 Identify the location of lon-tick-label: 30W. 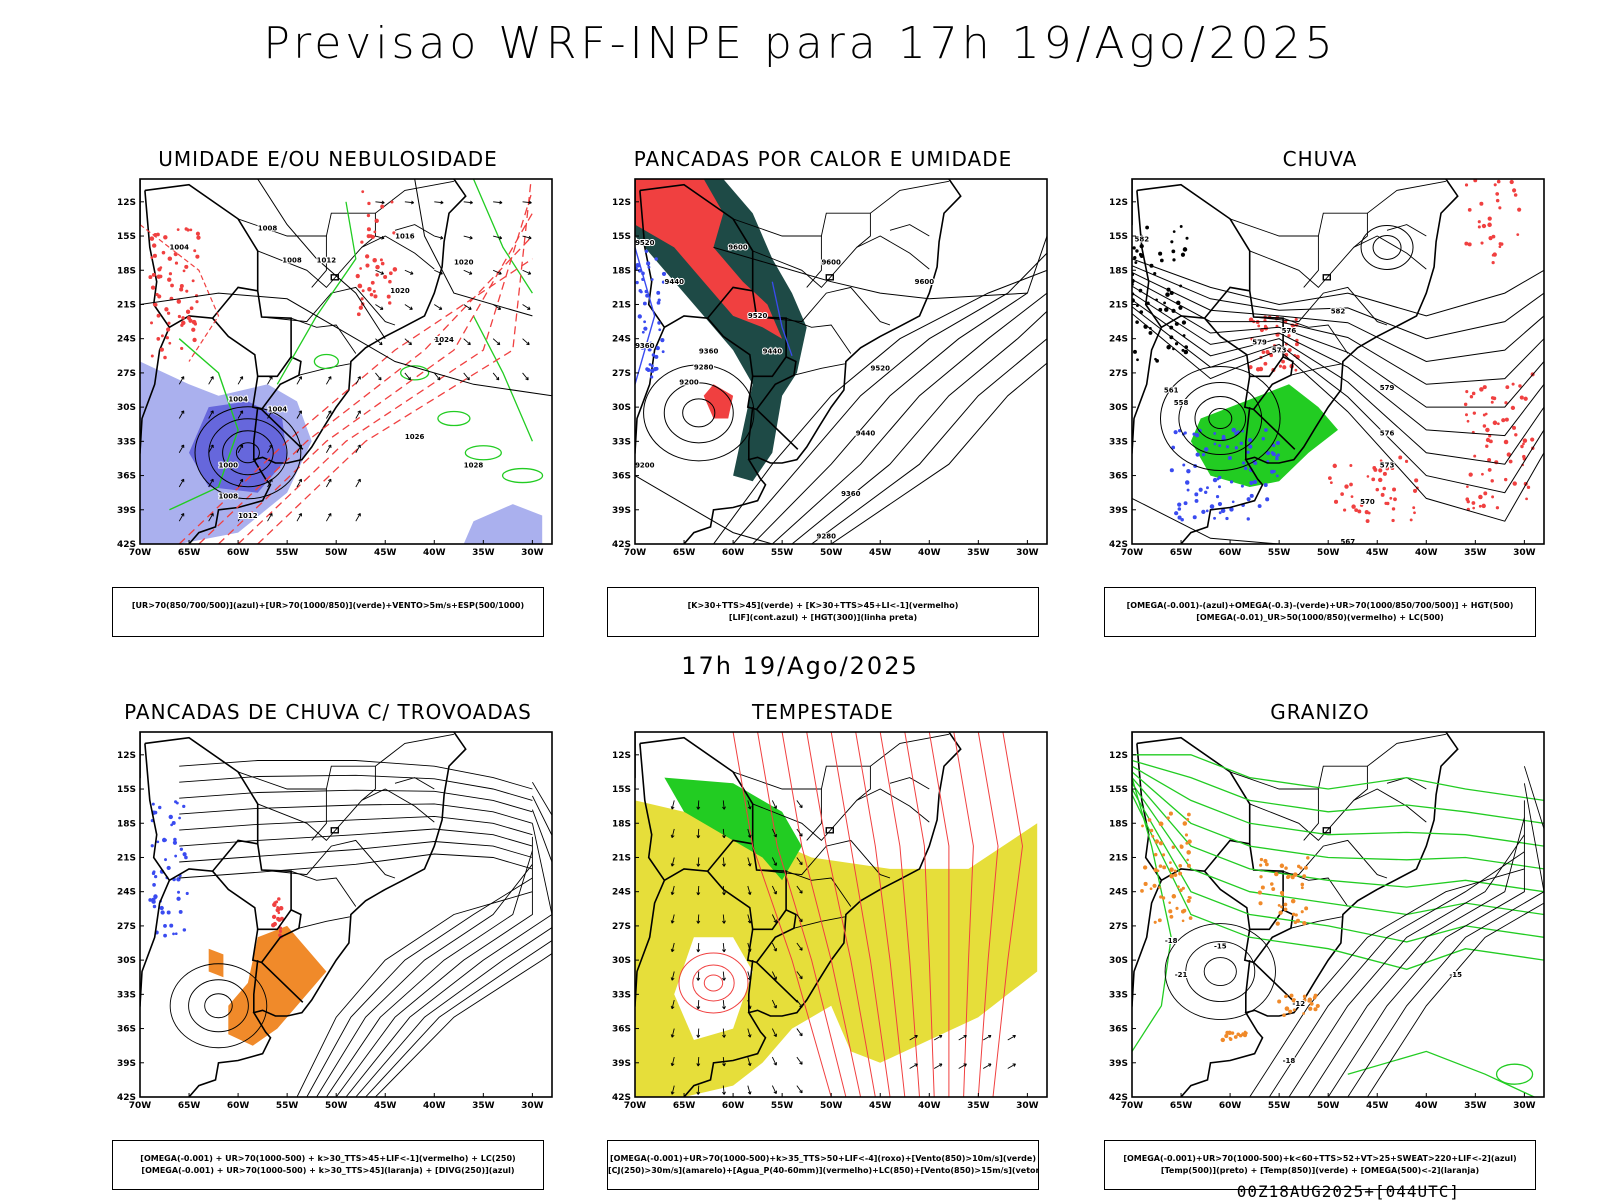
(1524, 1106).